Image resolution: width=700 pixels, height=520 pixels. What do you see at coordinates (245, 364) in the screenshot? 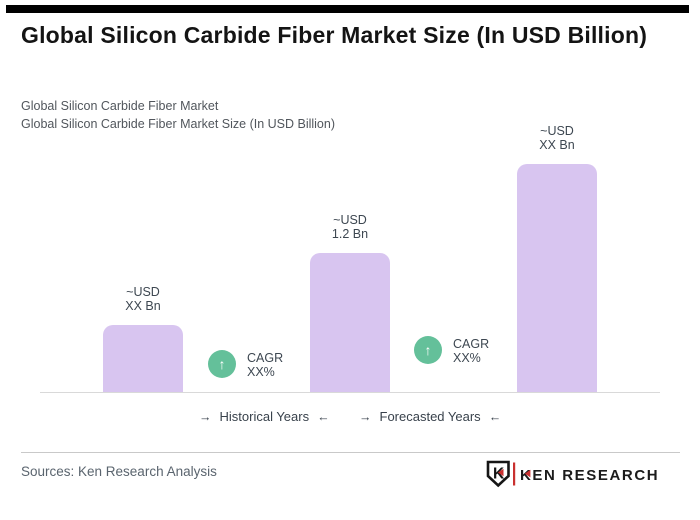
I see `cagr-badge-historical: ↑ CAGR XX%` at bounding box center [245, 364].